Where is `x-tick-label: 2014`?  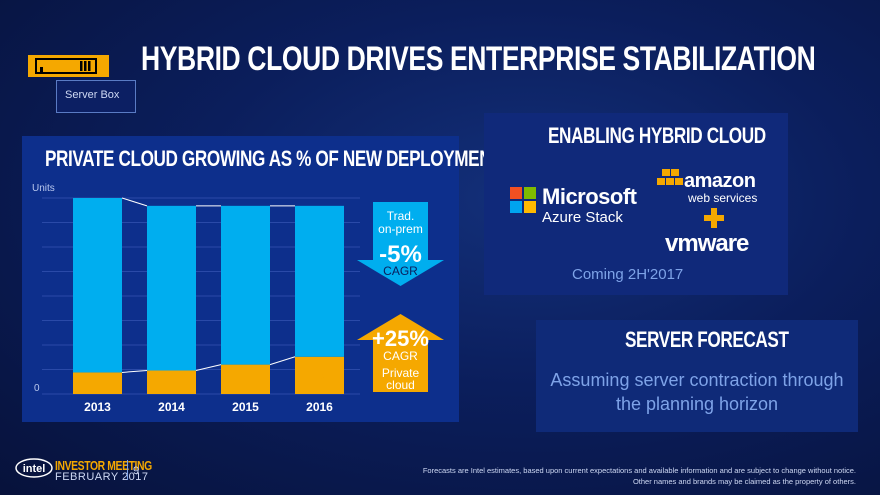
x-tick-label: 2014 is located at coordinates (171, 407).